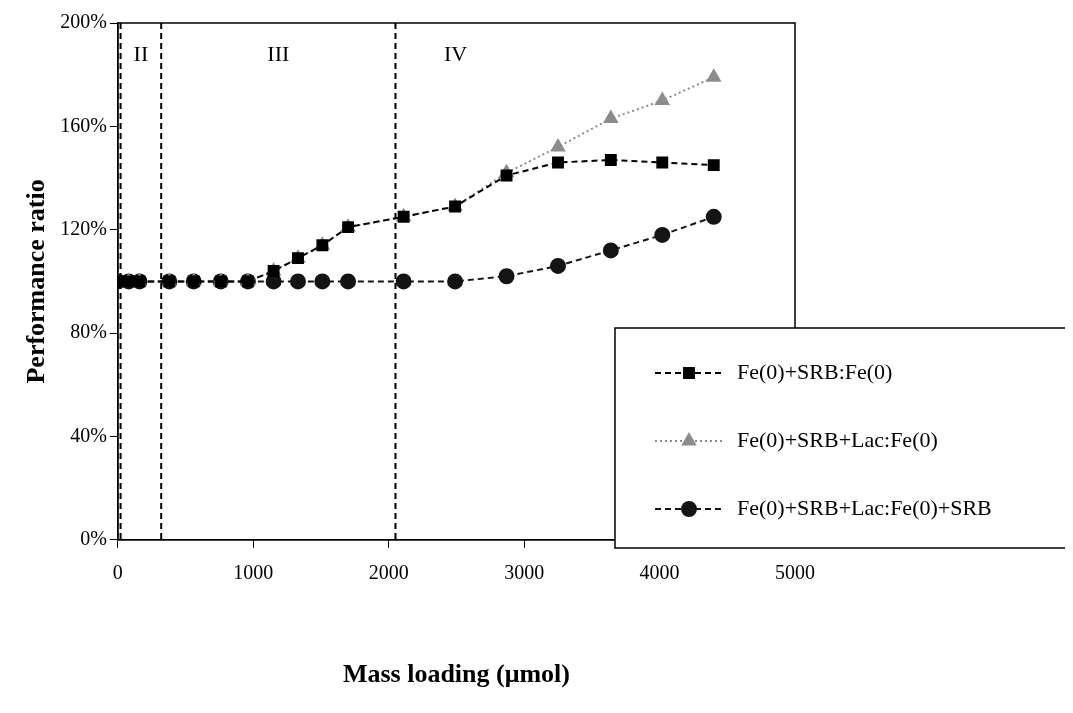 The image size is (1073, 713). What do you see at coordinates (93, 538) in the screenshot?
I see `y-tick-label: 0%` at bounding box center [93, 538].